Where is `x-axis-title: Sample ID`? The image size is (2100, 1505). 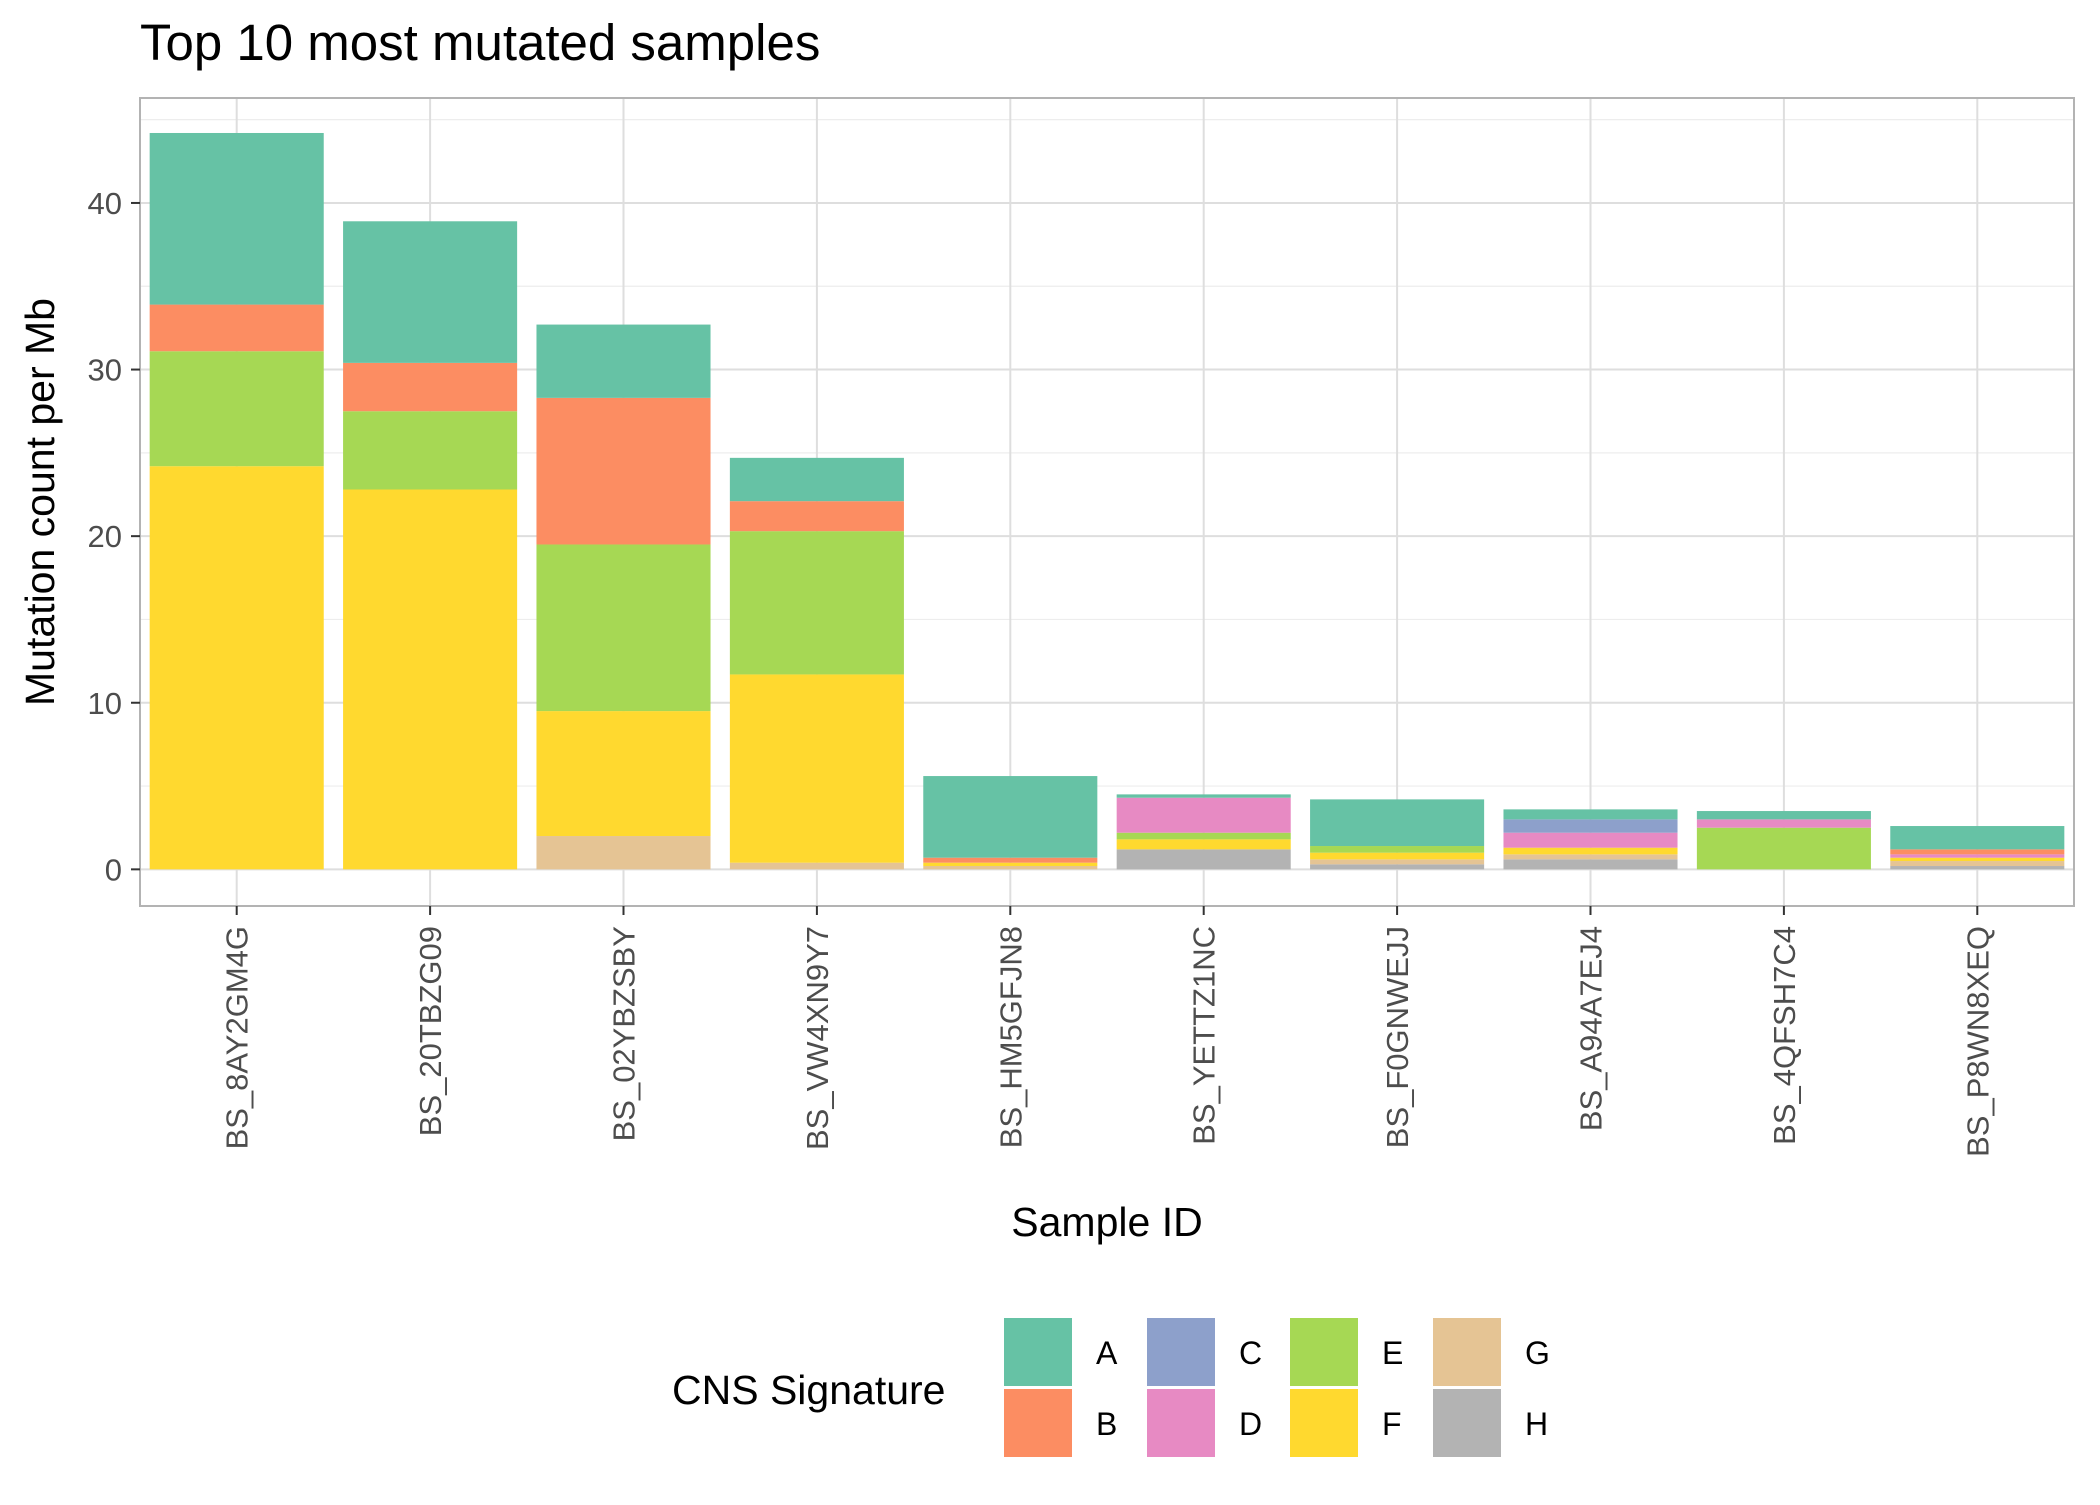
x-axis-title: Sample ID is located at coordinates (1106, 1222).